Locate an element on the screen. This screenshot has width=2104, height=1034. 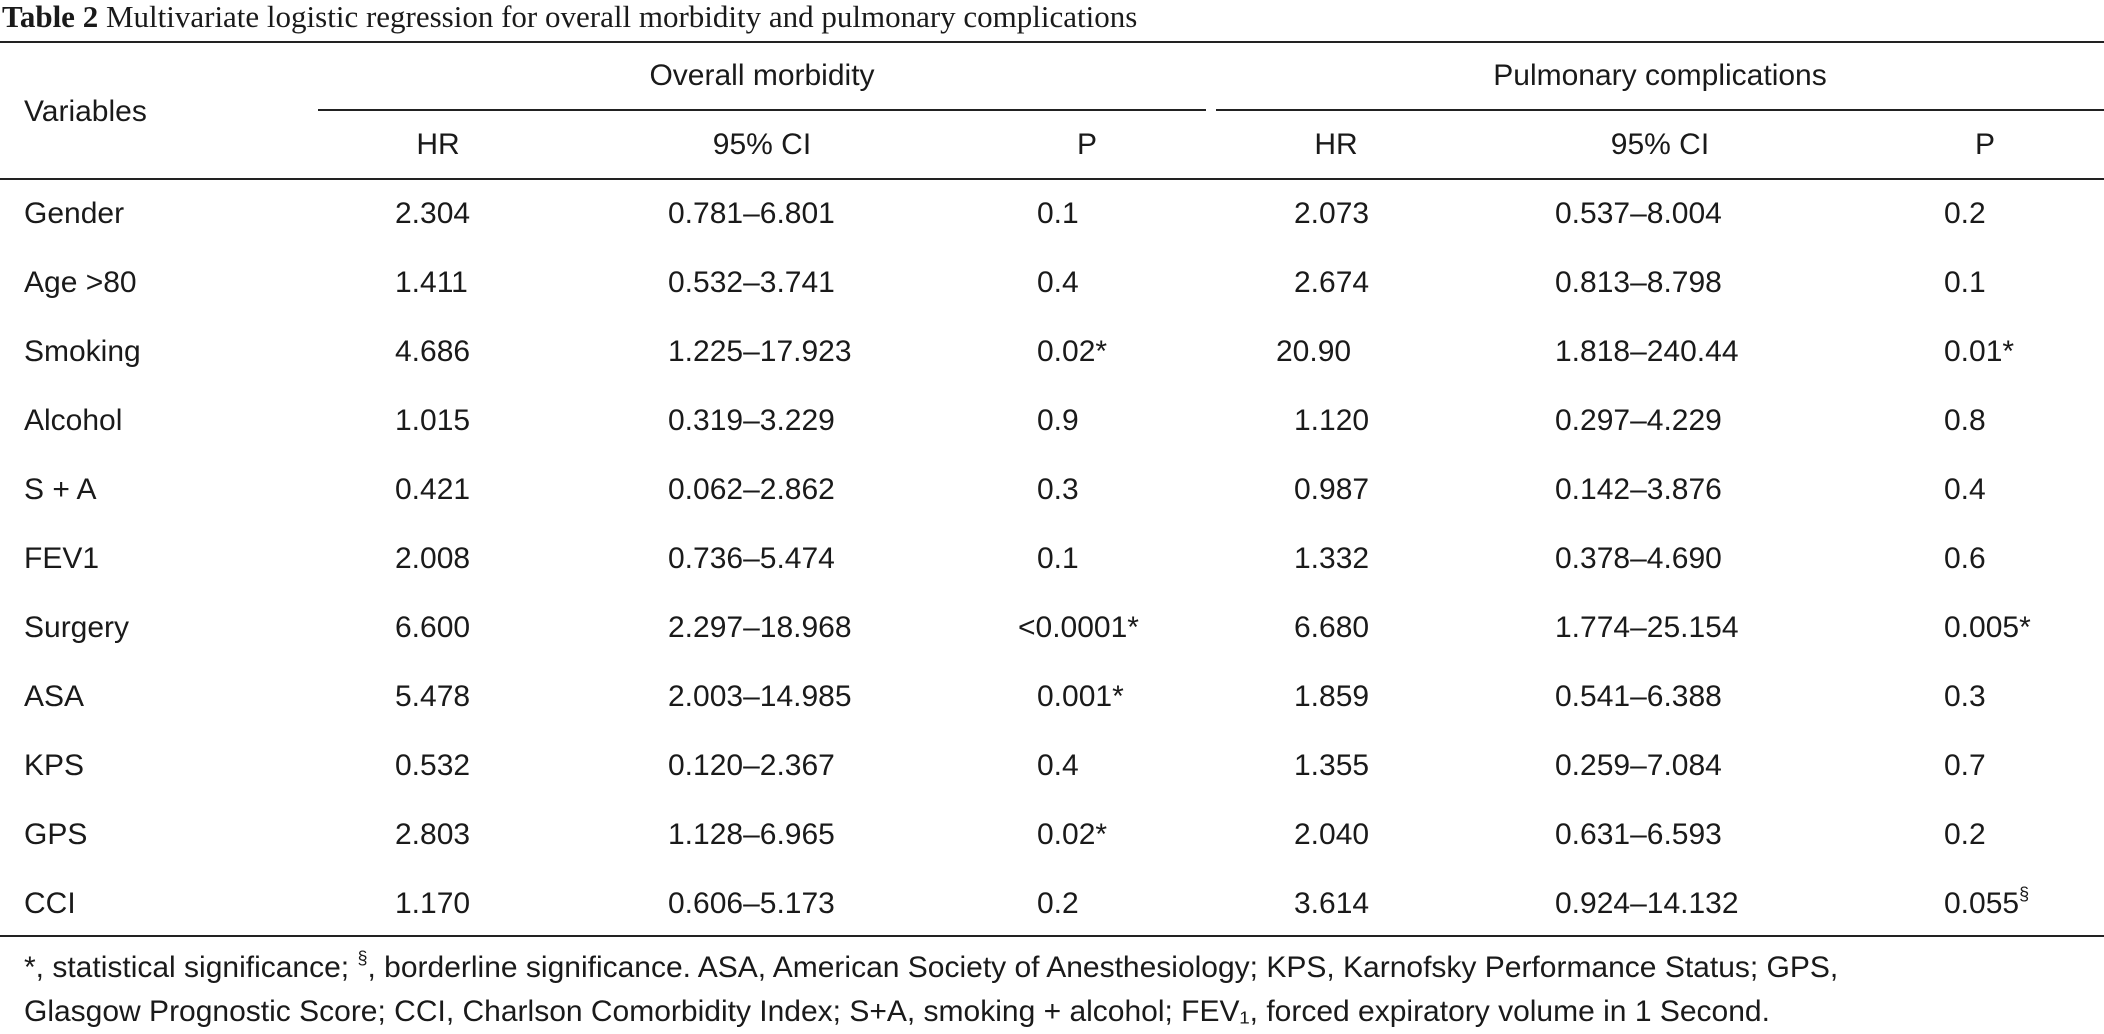
cell-hr-pulmonary: 2.073 is located at coordinates (1332, 213).